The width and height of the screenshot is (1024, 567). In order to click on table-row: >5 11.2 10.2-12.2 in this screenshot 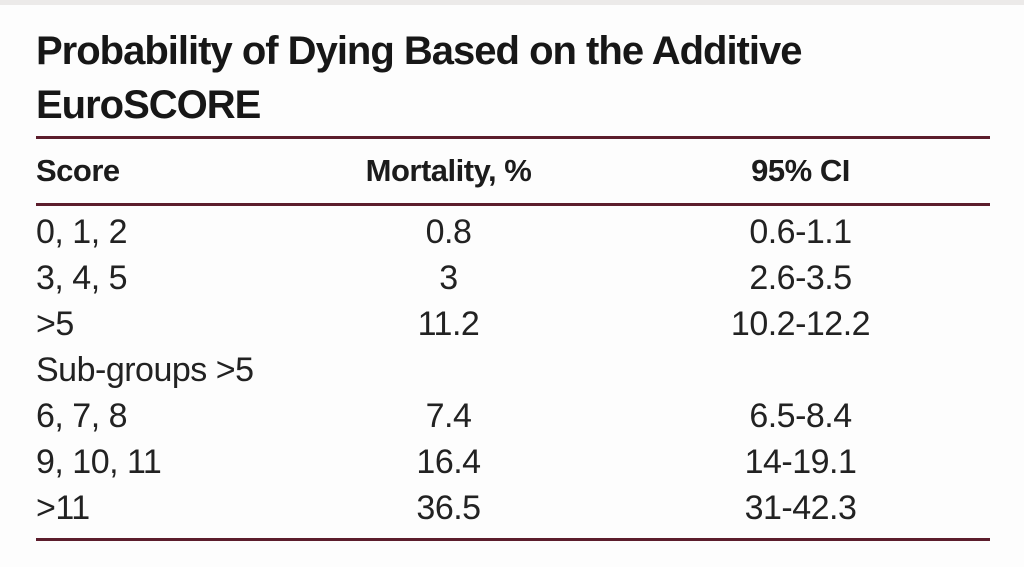, I will do `click(513, 324)`.